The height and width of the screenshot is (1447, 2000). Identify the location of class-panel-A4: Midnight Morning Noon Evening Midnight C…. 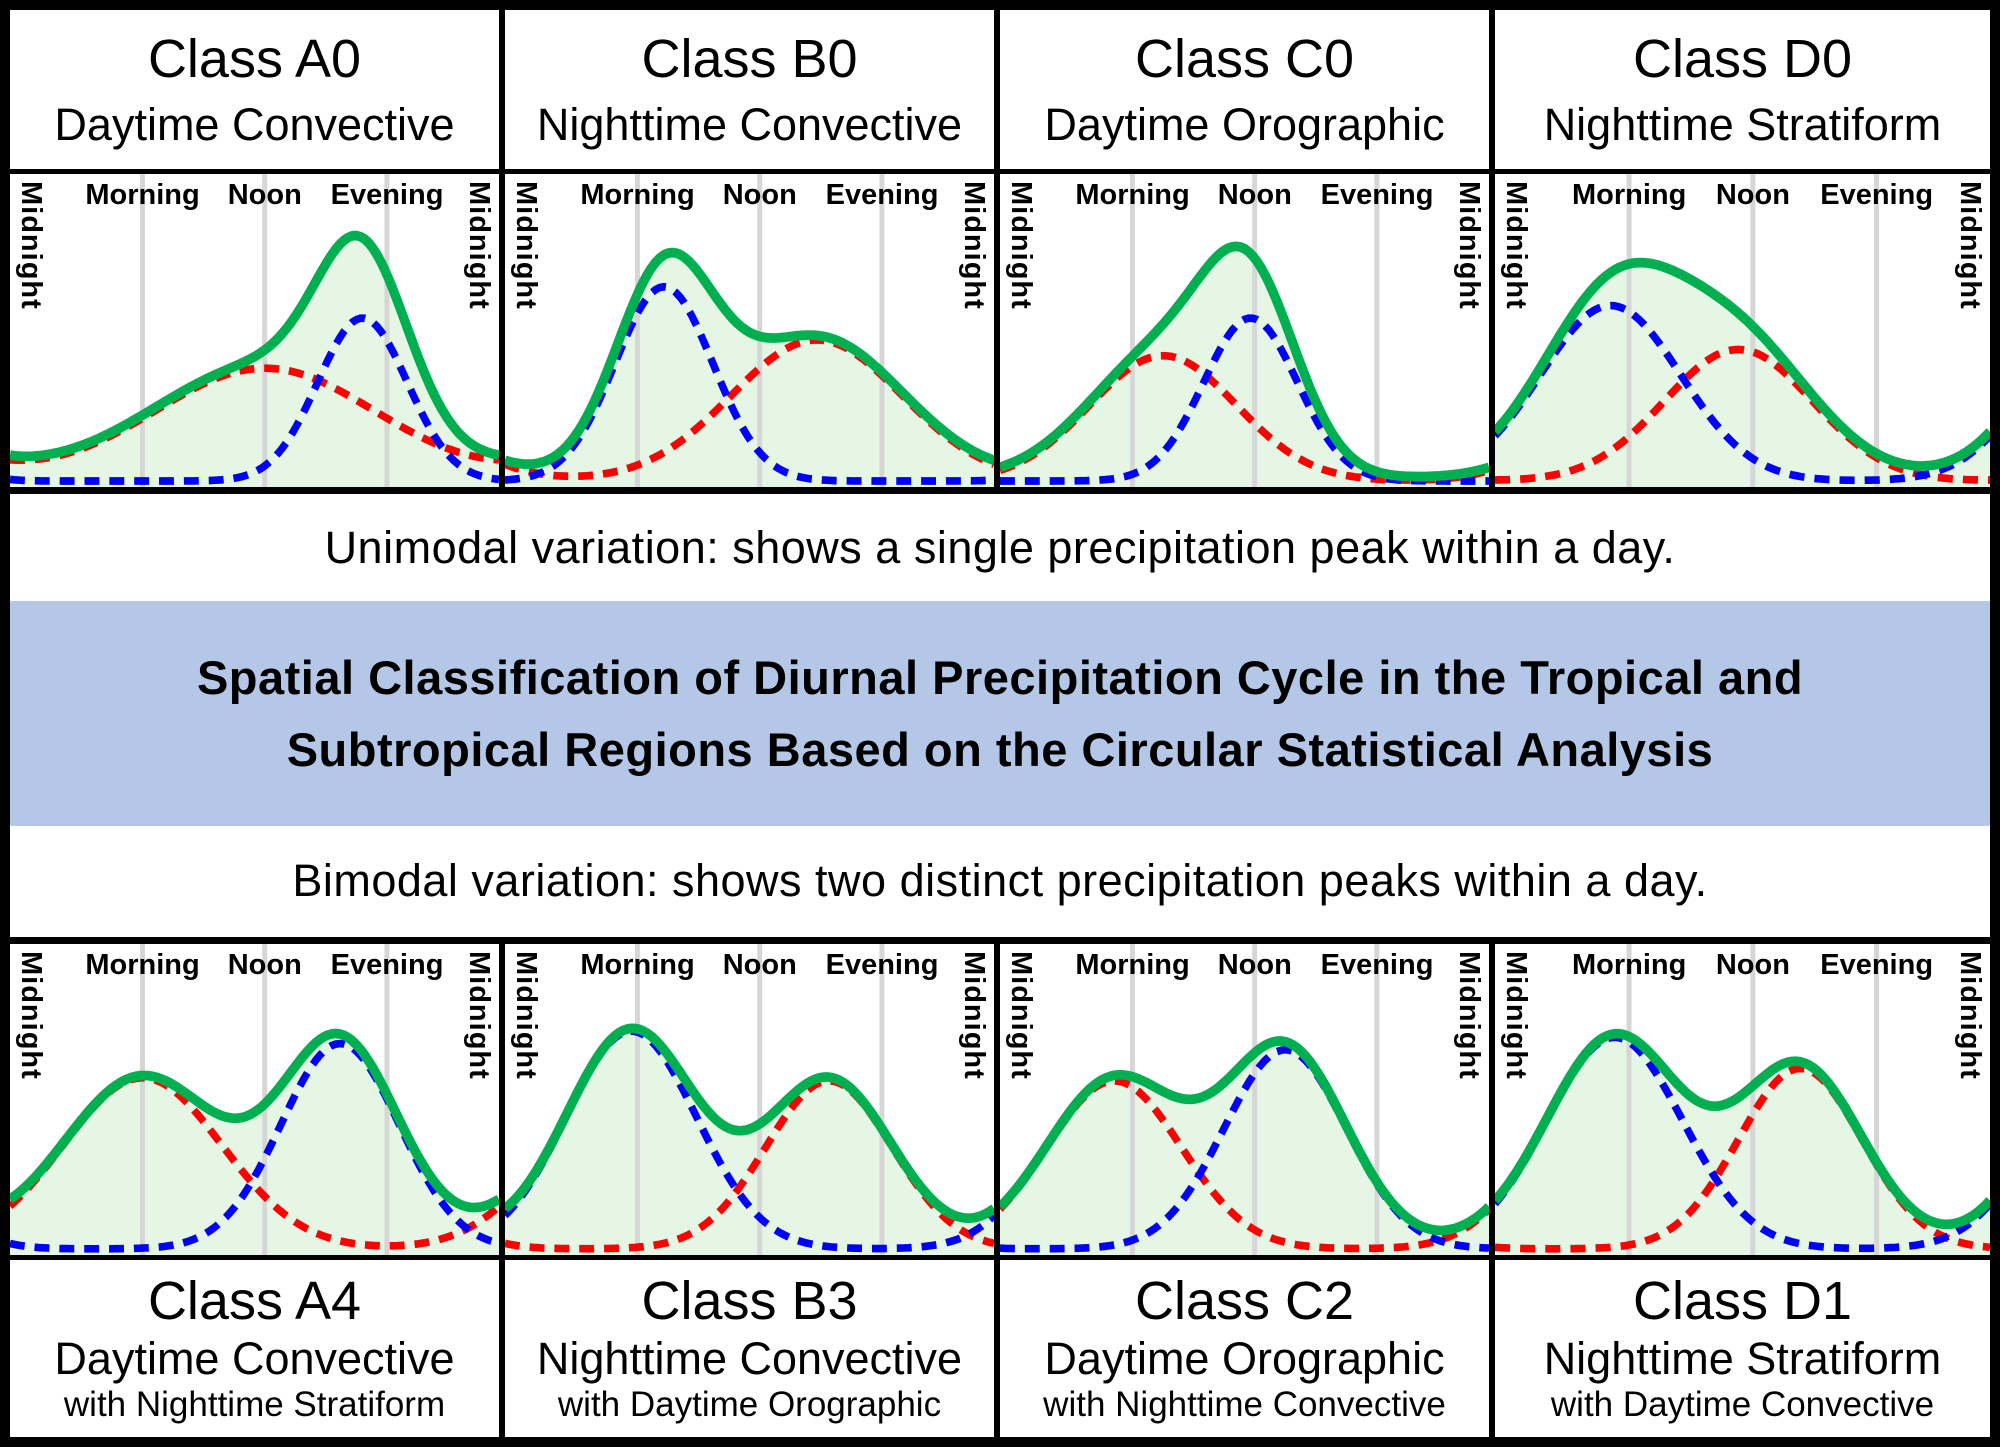
(257, 1190).